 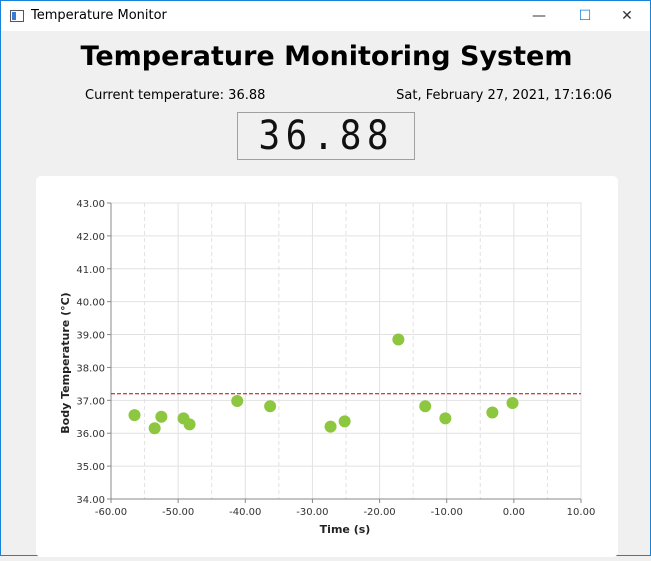 I want to click on x-axis-label: Time (s), so click(x=345, y=529).